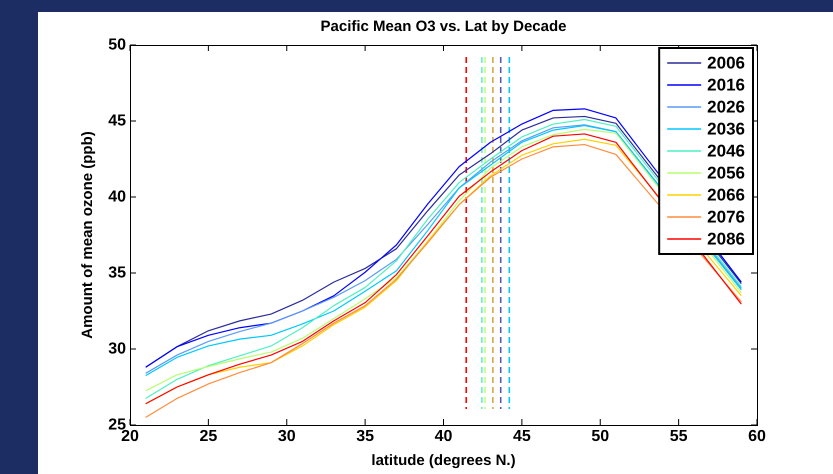  Describe the element at coordinates (726, 129) in the screenshot. I see `legend-label: 2036` at that location.